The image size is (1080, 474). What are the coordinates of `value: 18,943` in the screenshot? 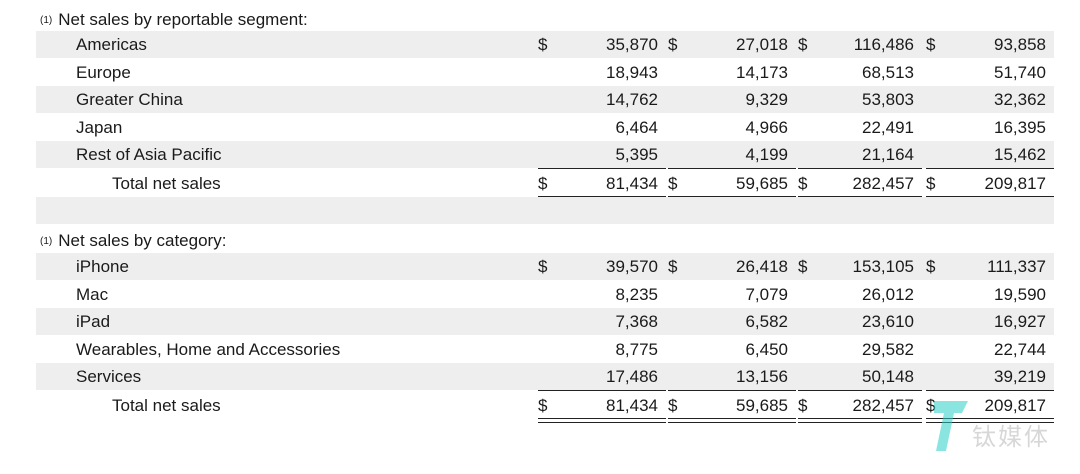 It's located at (632, 72).